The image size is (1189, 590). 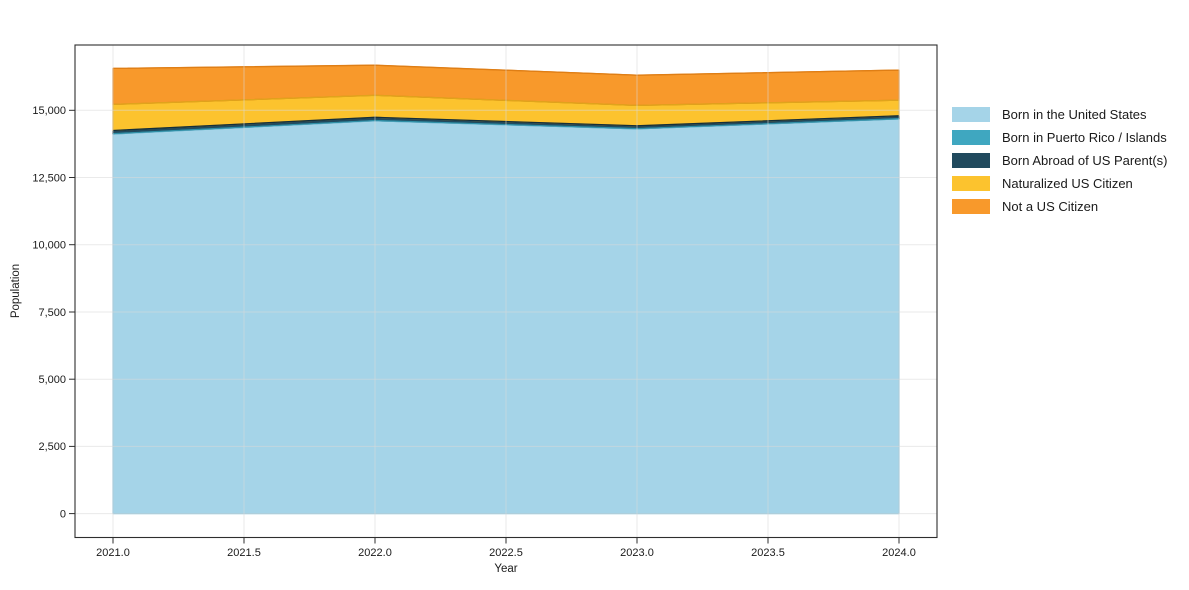 I want to click on legend-item-1: Born in Puerto Rico / Islands, so click(x=1059, y=137).